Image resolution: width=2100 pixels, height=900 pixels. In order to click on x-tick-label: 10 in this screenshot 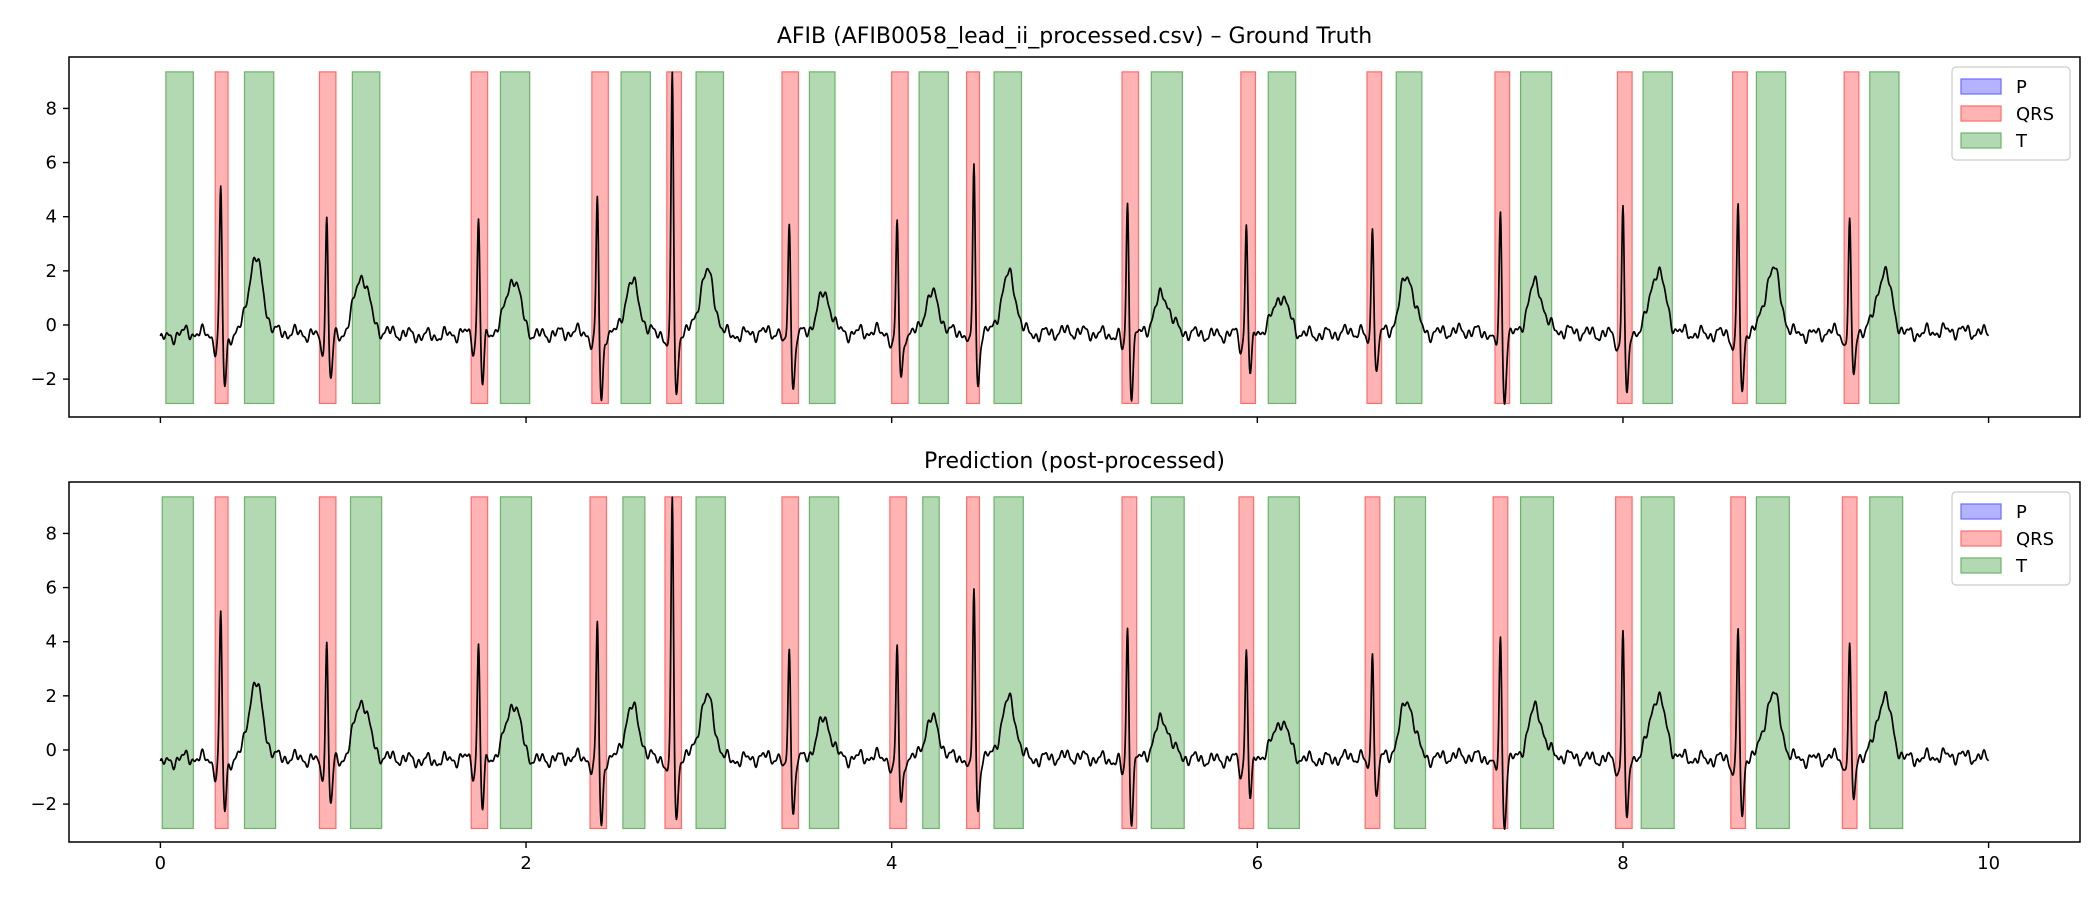, I will do `click(1988, 863)`.